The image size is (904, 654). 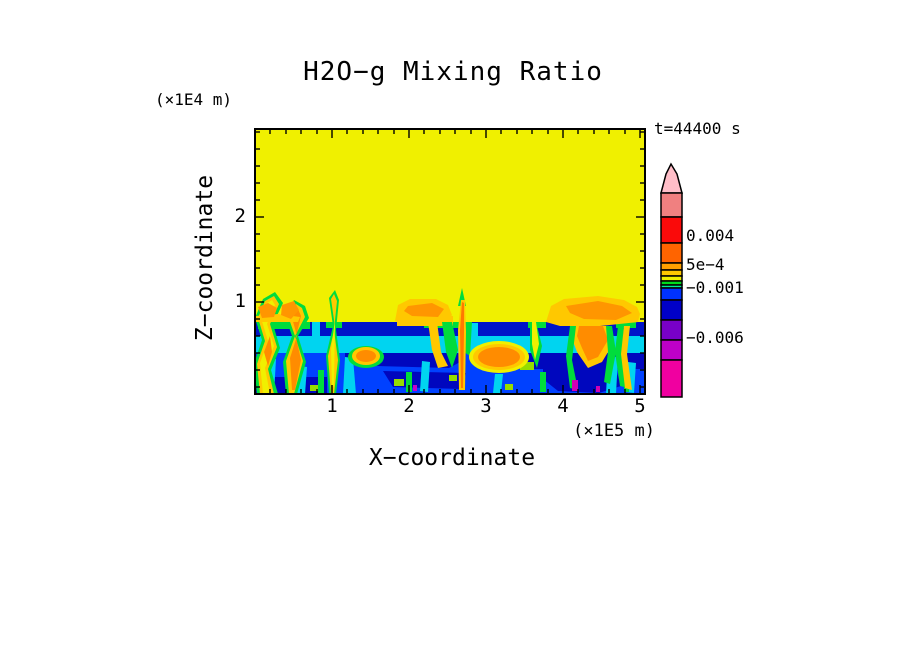 What do you see at coordinates (592, 343) in the screenshot?
I see `anvil3-desc-orange` at bounding box center [592, 343].